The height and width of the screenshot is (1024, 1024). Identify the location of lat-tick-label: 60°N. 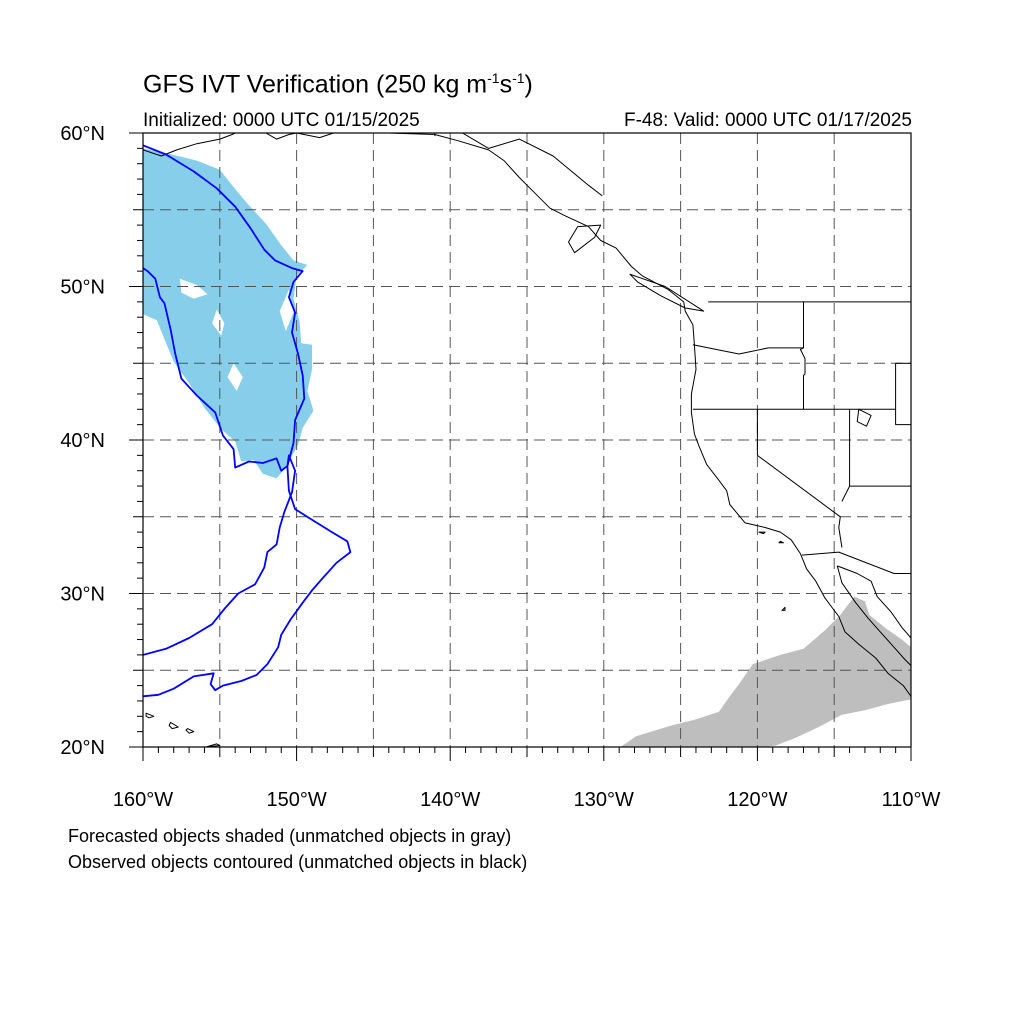
(82, 134).